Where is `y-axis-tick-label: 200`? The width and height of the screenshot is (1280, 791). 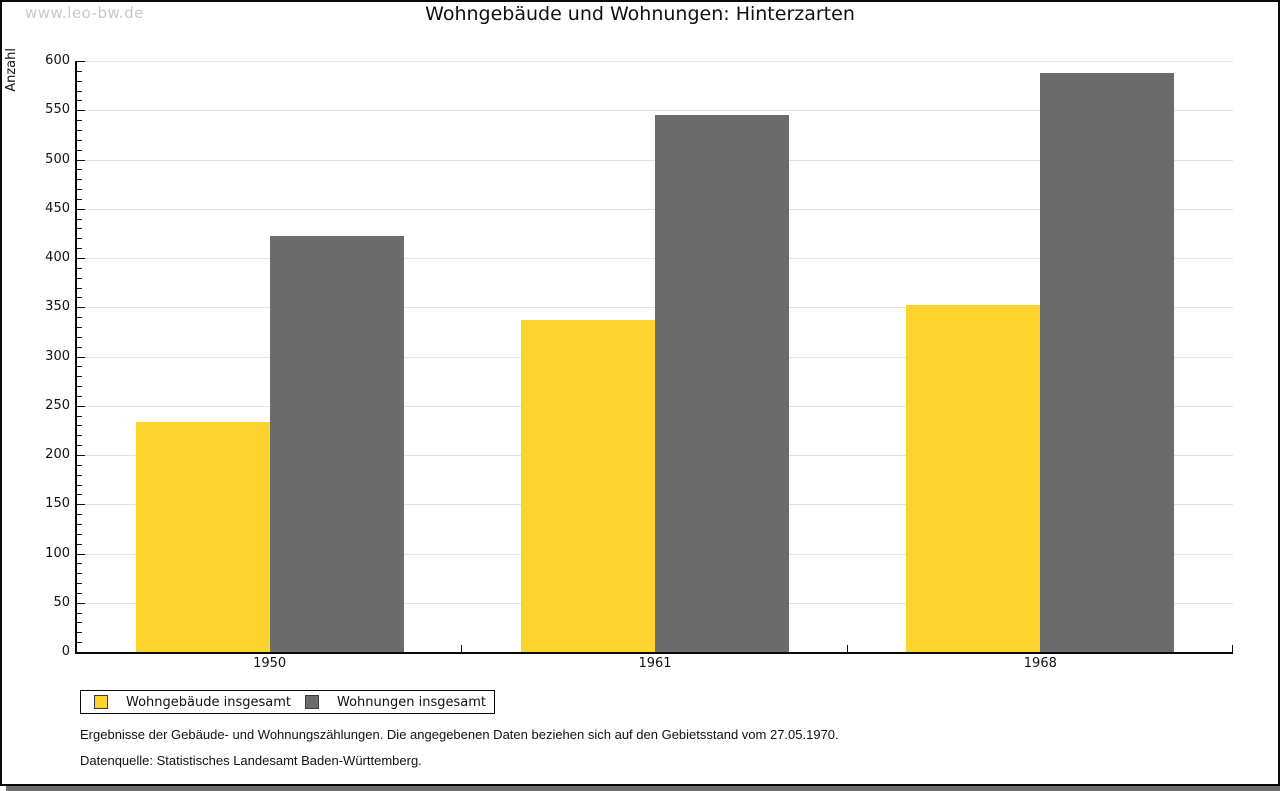
y-axis-tick-label: 200 is located at coordinates (57, 454).